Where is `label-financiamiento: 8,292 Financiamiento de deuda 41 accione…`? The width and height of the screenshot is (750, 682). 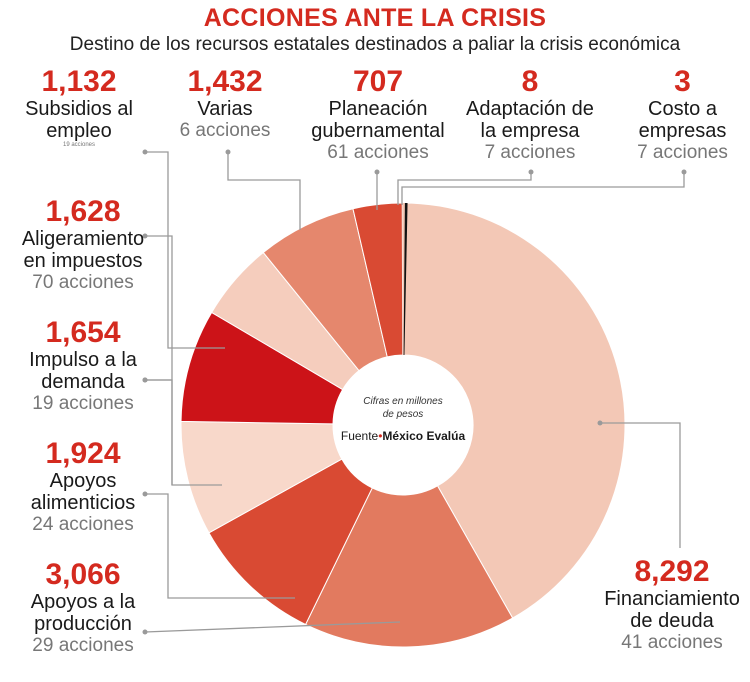 label-financiamiento: 8,292 Financiamiento de deuda 41 accione… is located at coordinates (671, 605).